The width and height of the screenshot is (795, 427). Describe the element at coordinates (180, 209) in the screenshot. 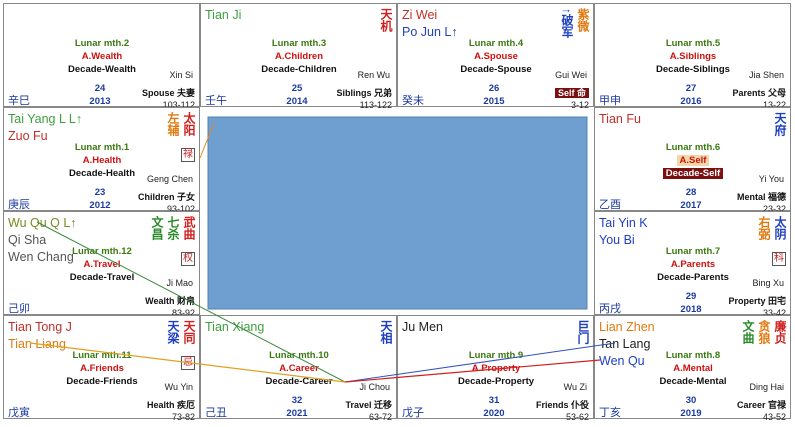

I see `age-range: 93-102` at that location.